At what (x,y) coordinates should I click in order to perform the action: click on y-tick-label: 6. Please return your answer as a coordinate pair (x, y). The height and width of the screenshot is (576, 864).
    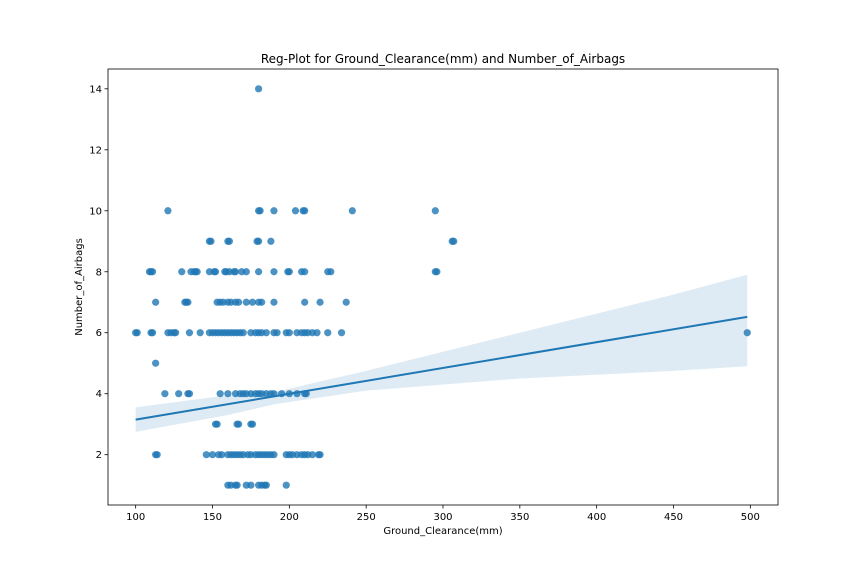
    Looking at the image, I should click on (99, 333).